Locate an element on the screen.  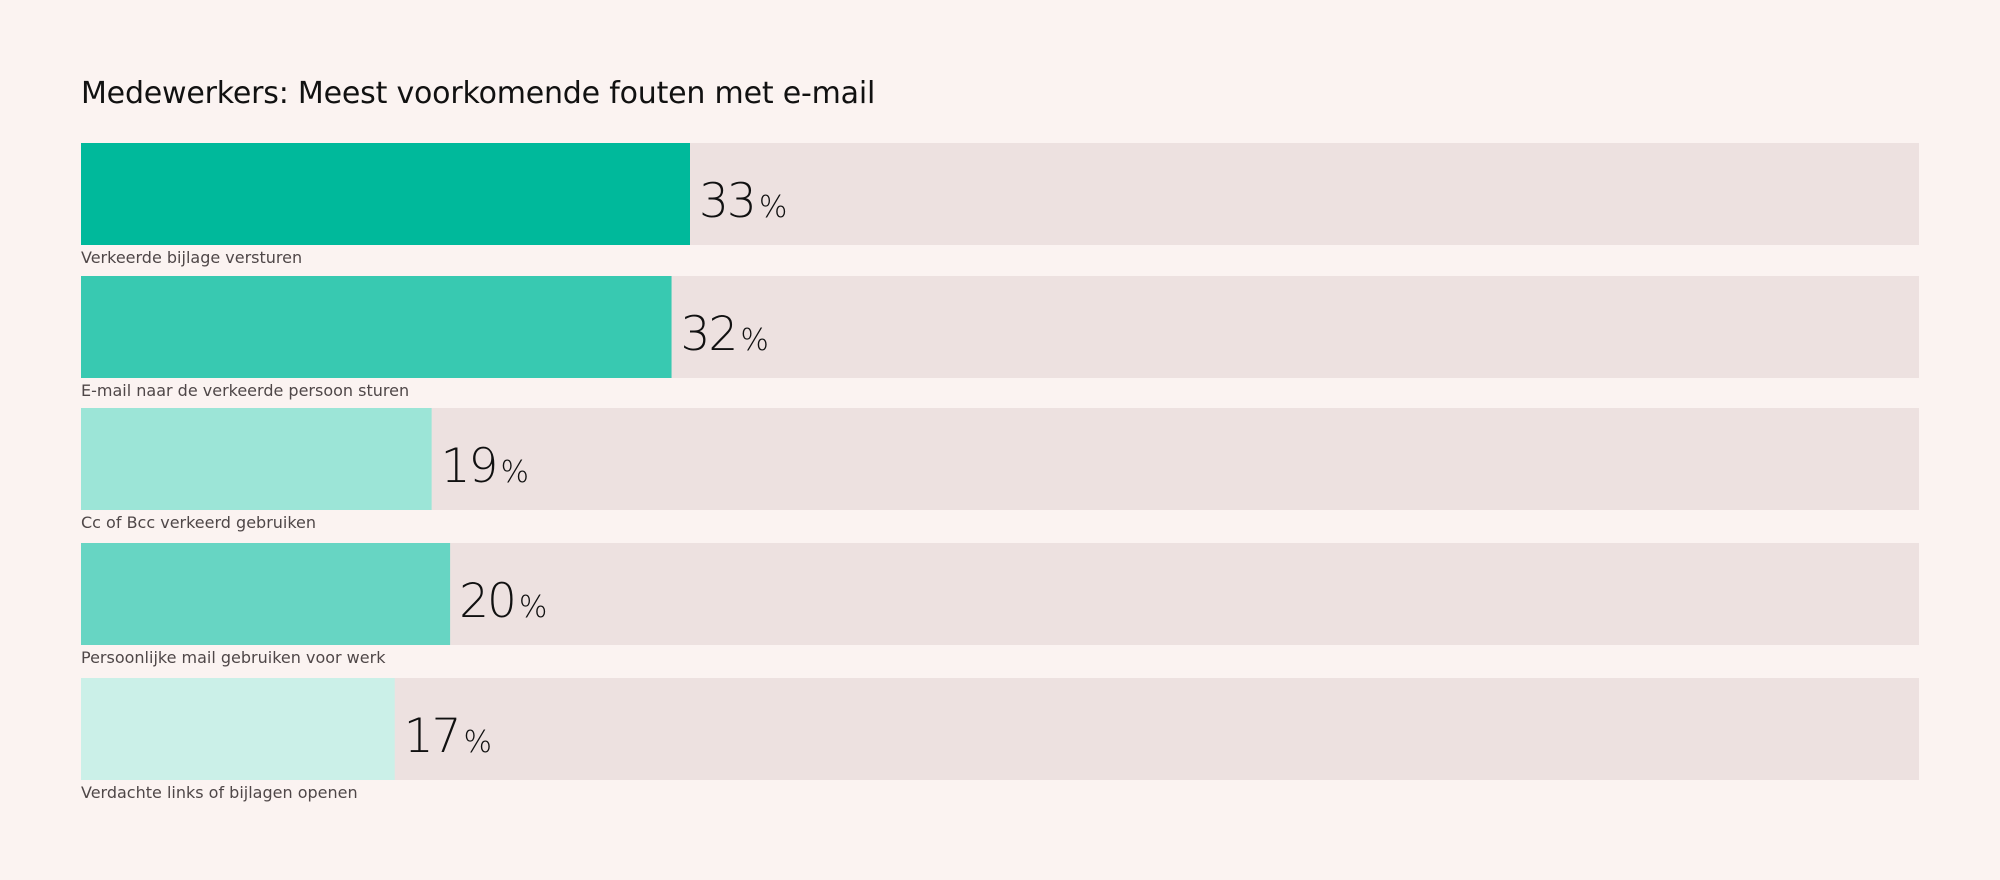
bar-row: 19 % Cc of Bcc verkeerd gebruiken is located at coordinates (1000, 470).